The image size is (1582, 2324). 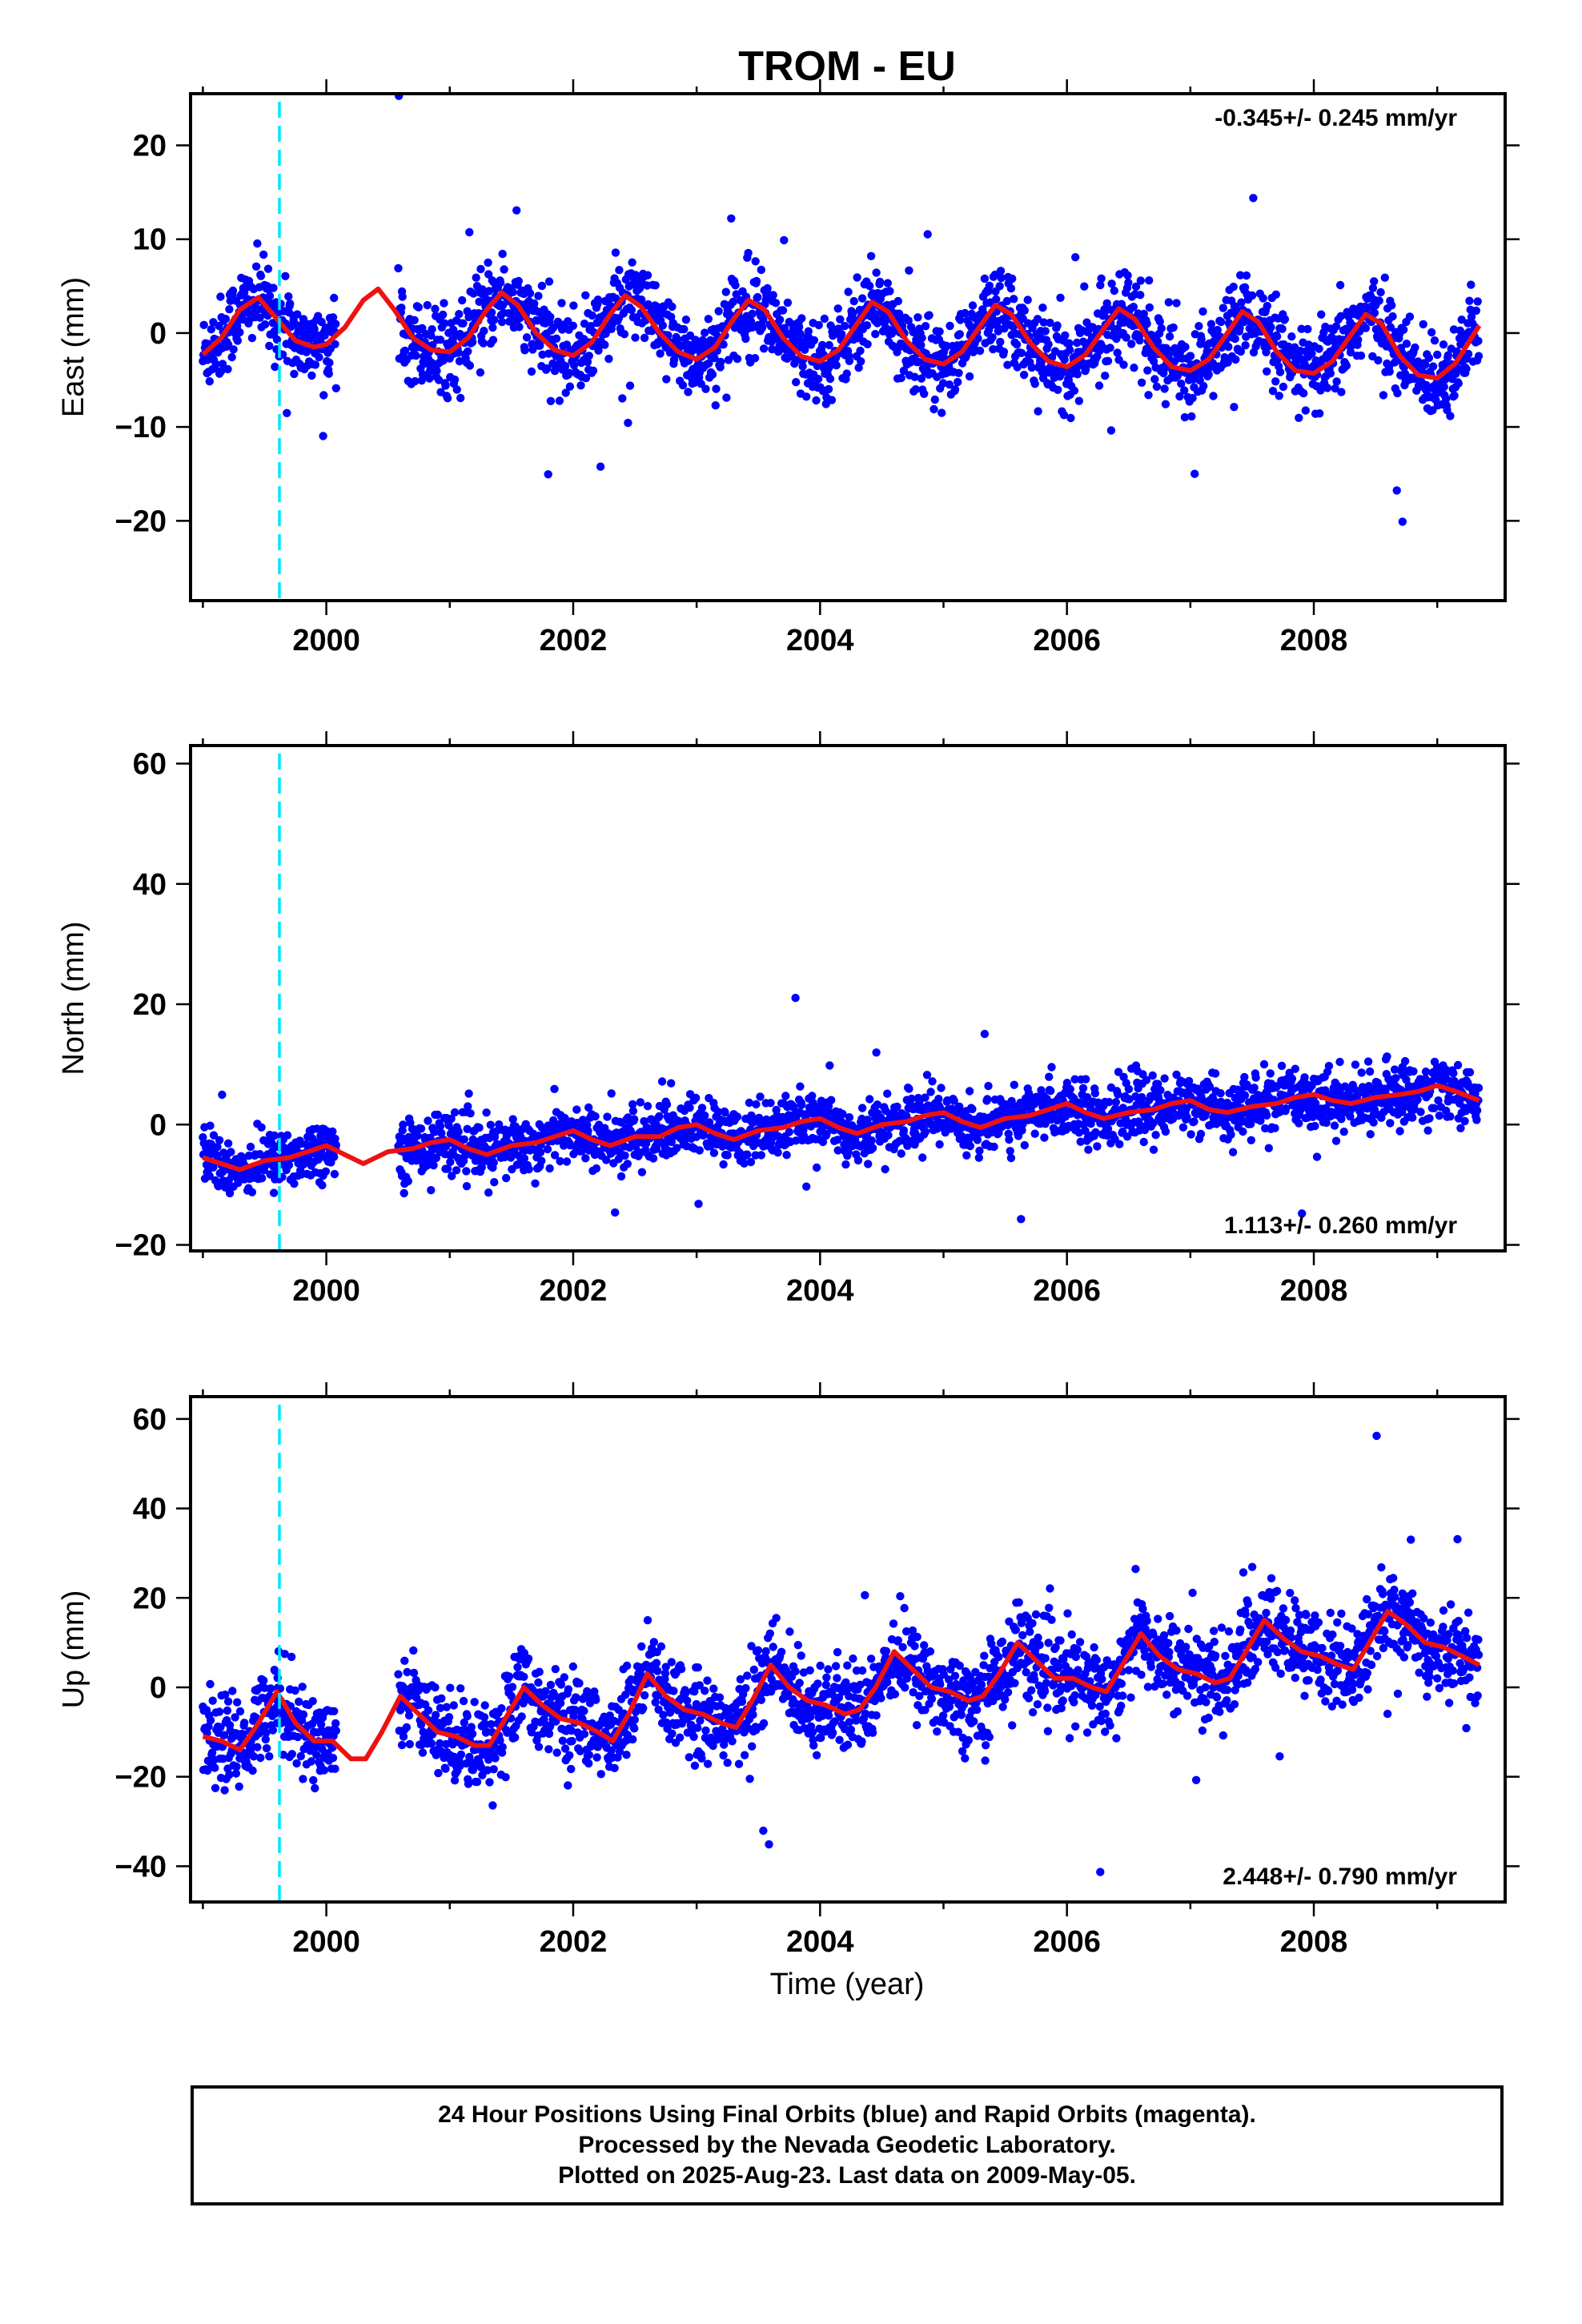 What do you see at coordinates (326, 1291) in the screenshot?
I see `x-tick-label: 2000` at bounding box center [326, 1291].